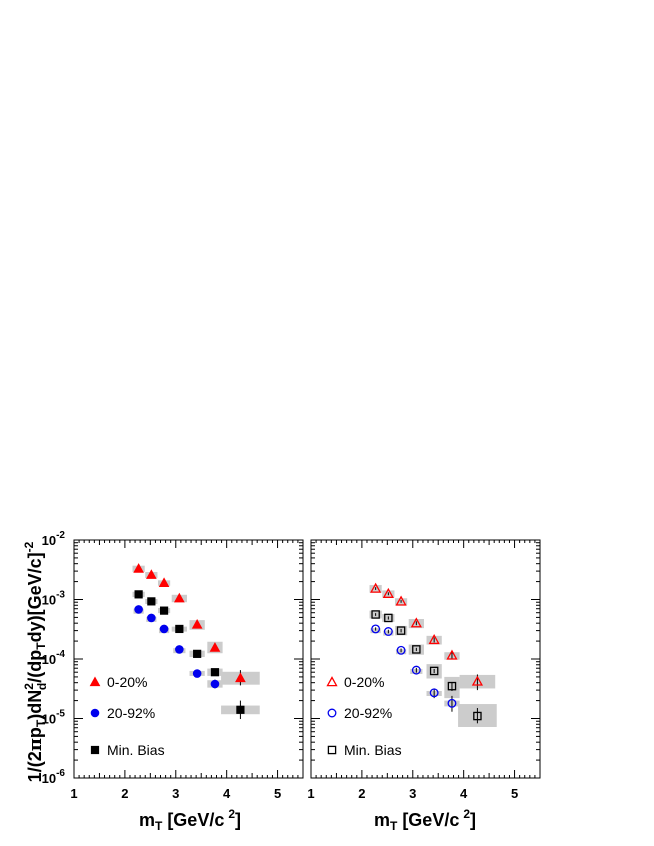 Image resolution: width=654 pixels, height=846 pixels. I want to click on y-axis-title-superscript: -2, so click(29, 546).